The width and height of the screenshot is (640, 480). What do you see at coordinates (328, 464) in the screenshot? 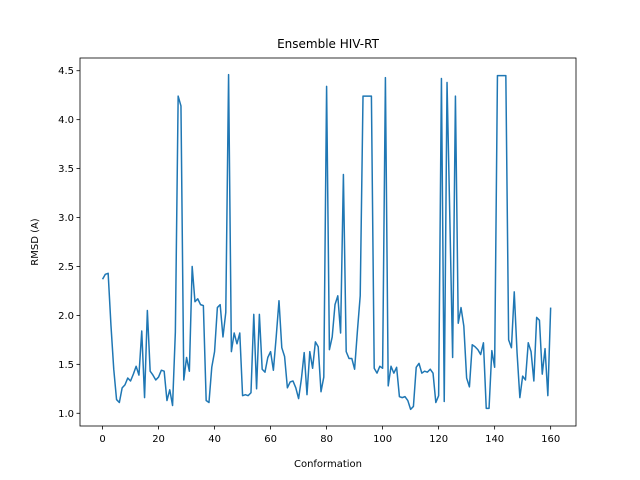
I see `x-axis-label: Conformation` at bounding box center [328, 464].